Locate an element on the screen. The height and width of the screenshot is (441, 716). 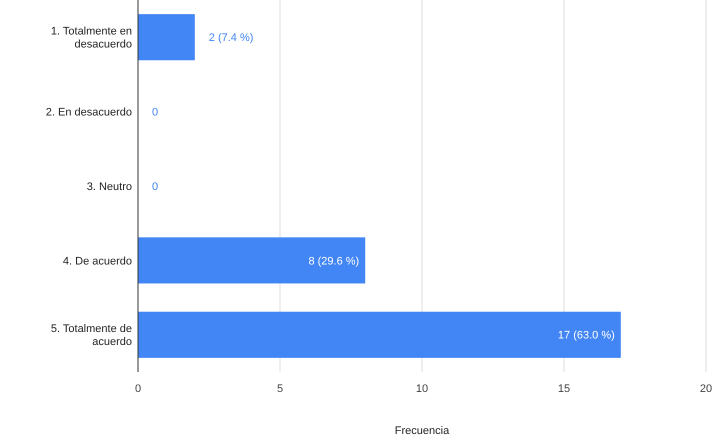
data-label: 8 (29.6 %) is located at coordinates (334, 261).